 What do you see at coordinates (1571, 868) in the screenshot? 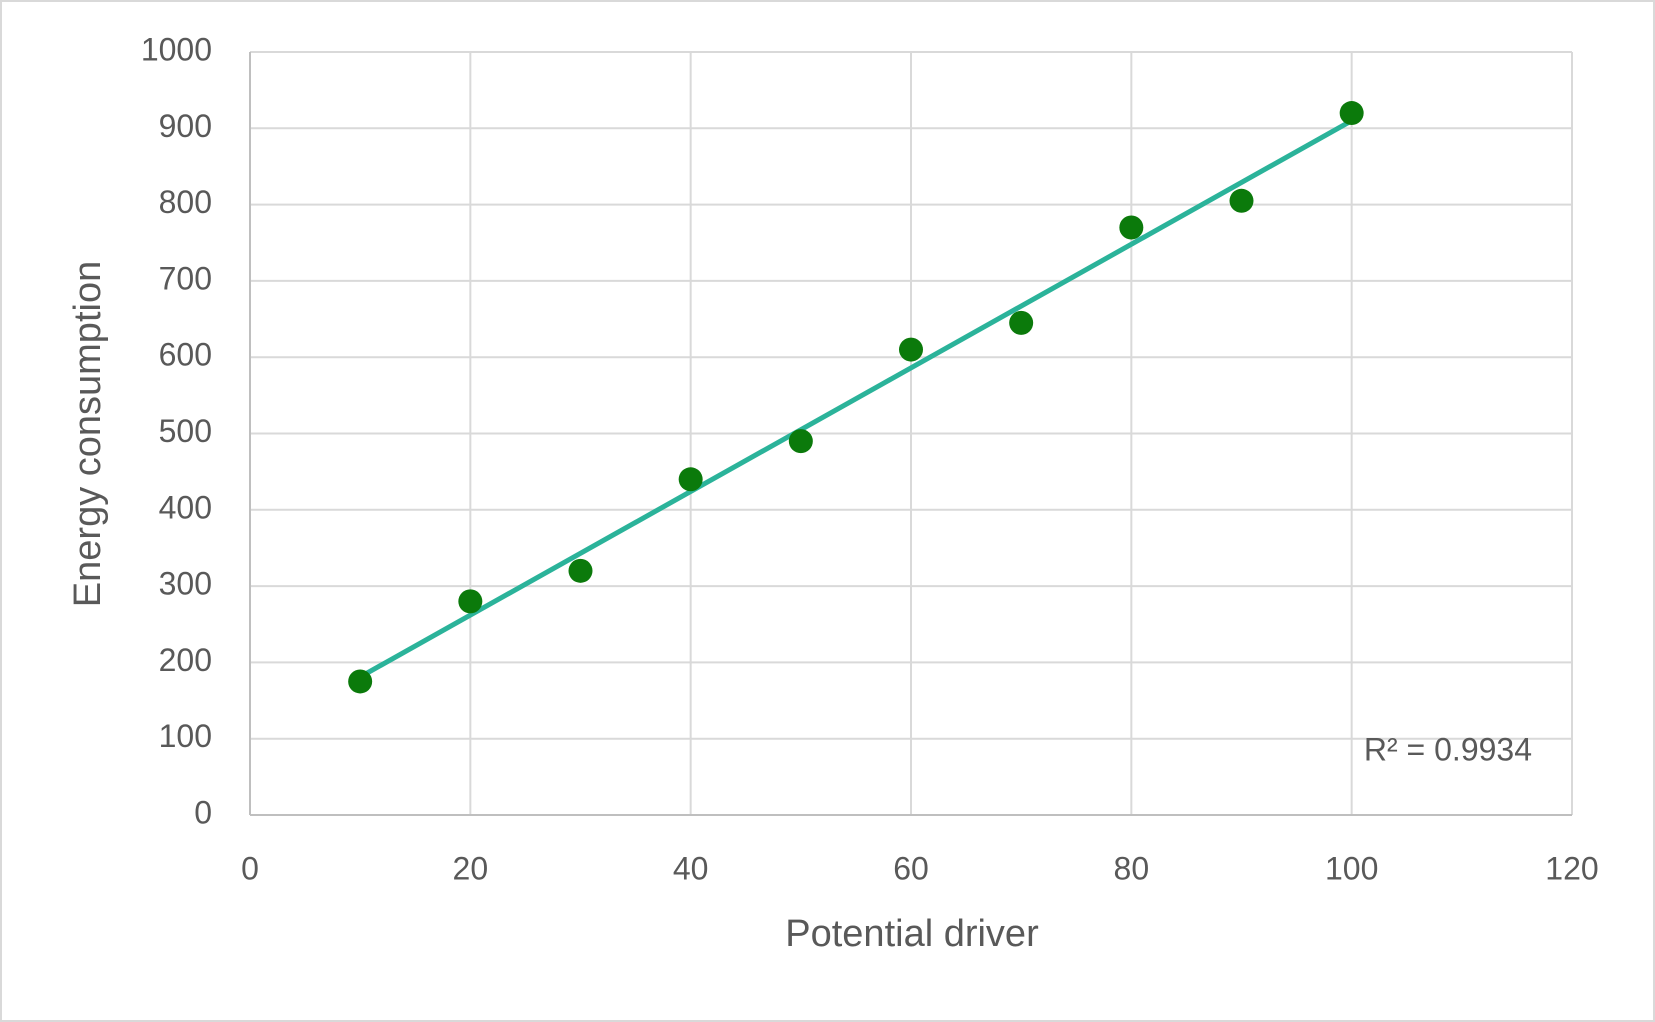
I see `x-tick-label: 120` at bounding box center [1571, 868].